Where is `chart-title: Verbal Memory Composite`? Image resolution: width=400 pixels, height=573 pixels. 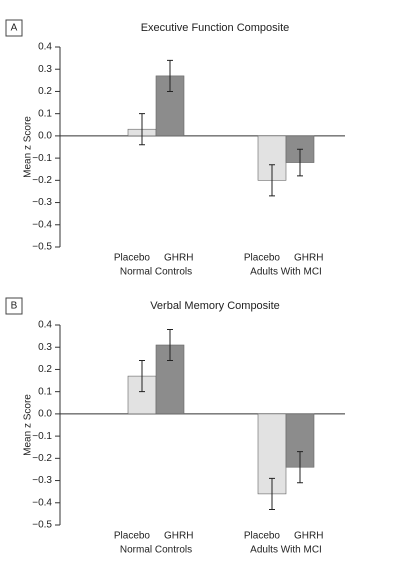 chart-title: Verbal Memory Composite is located at coordinates (215, 306).